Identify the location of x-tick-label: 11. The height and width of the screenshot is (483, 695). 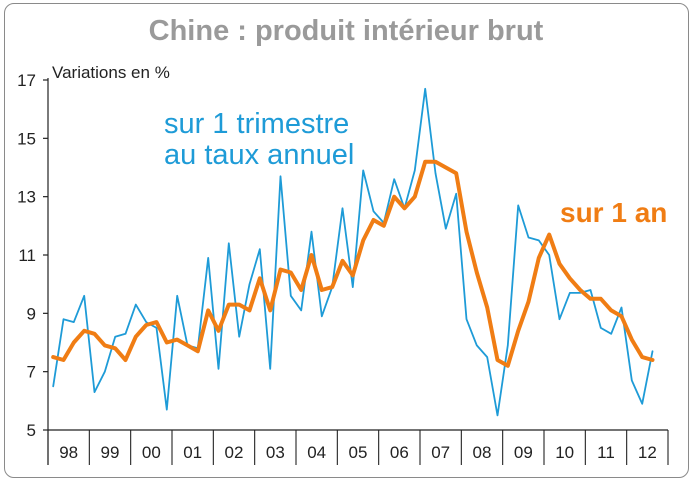
(606, 452).